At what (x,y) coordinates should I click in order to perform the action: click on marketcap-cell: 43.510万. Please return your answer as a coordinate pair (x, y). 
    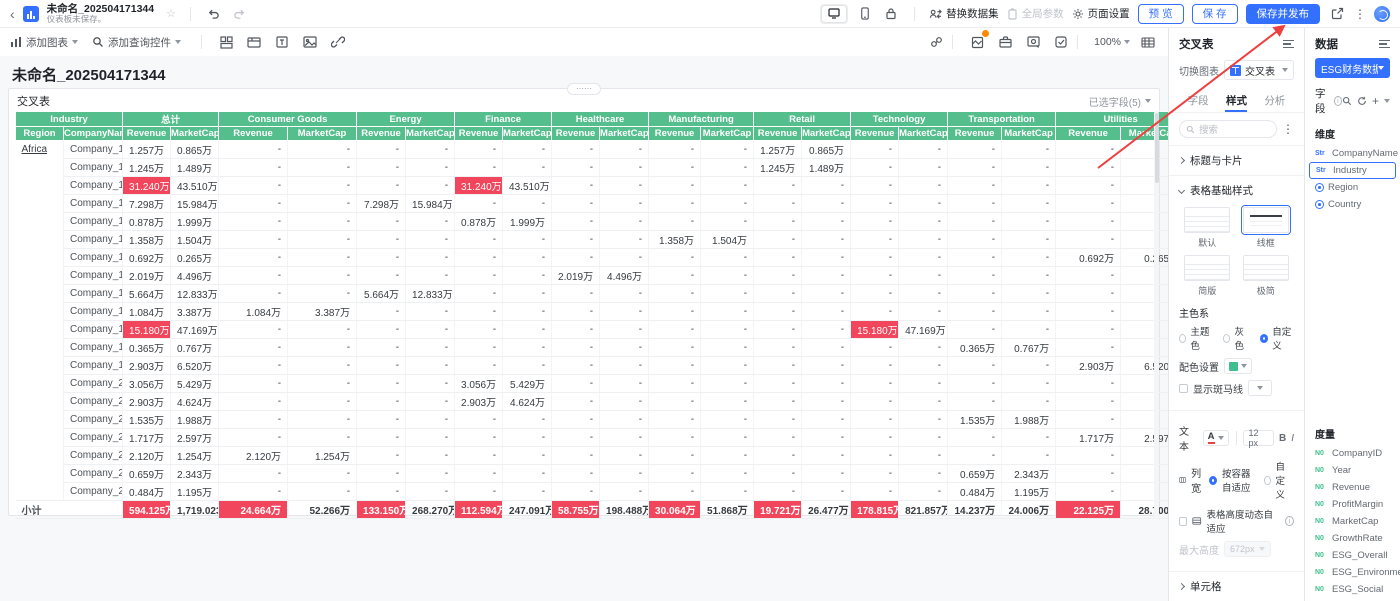
    Looking at the image, I should click on (527, 185).